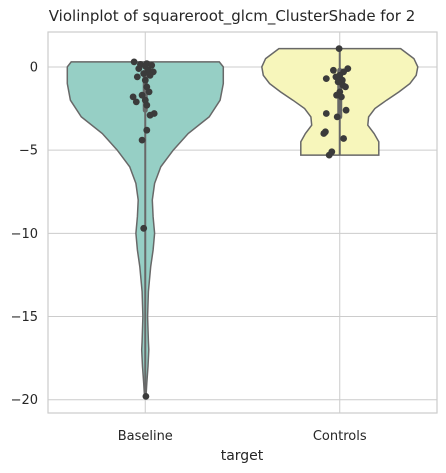 The image size is (446, 473). What do you see at coordinates (24, 317) in the screenshot?
I see `y-tick-label: −15` at bounding box center [24, 317].